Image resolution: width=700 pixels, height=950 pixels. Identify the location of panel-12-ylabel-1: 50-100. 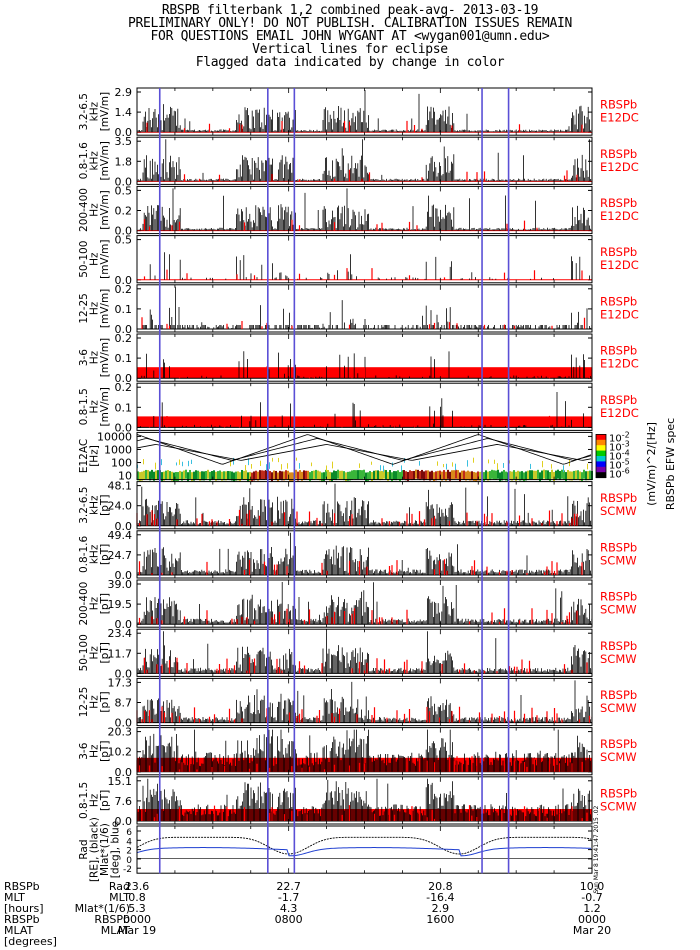
(84, 652).